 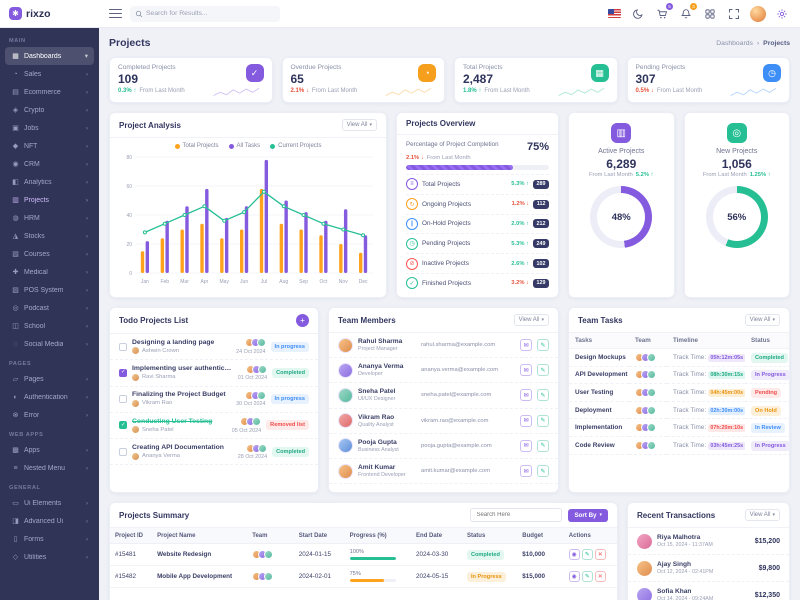 I want to click on stat-icon: ▦, so click(x=599, y=73).